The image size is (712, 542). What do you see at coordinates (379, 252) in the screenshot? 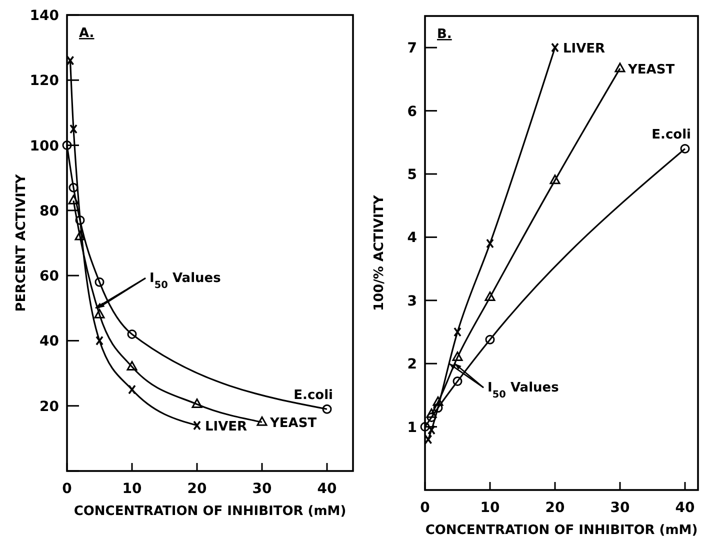
I see `y-axis-title: 100/% ACTIVITY` at bounding box center [379, 252].